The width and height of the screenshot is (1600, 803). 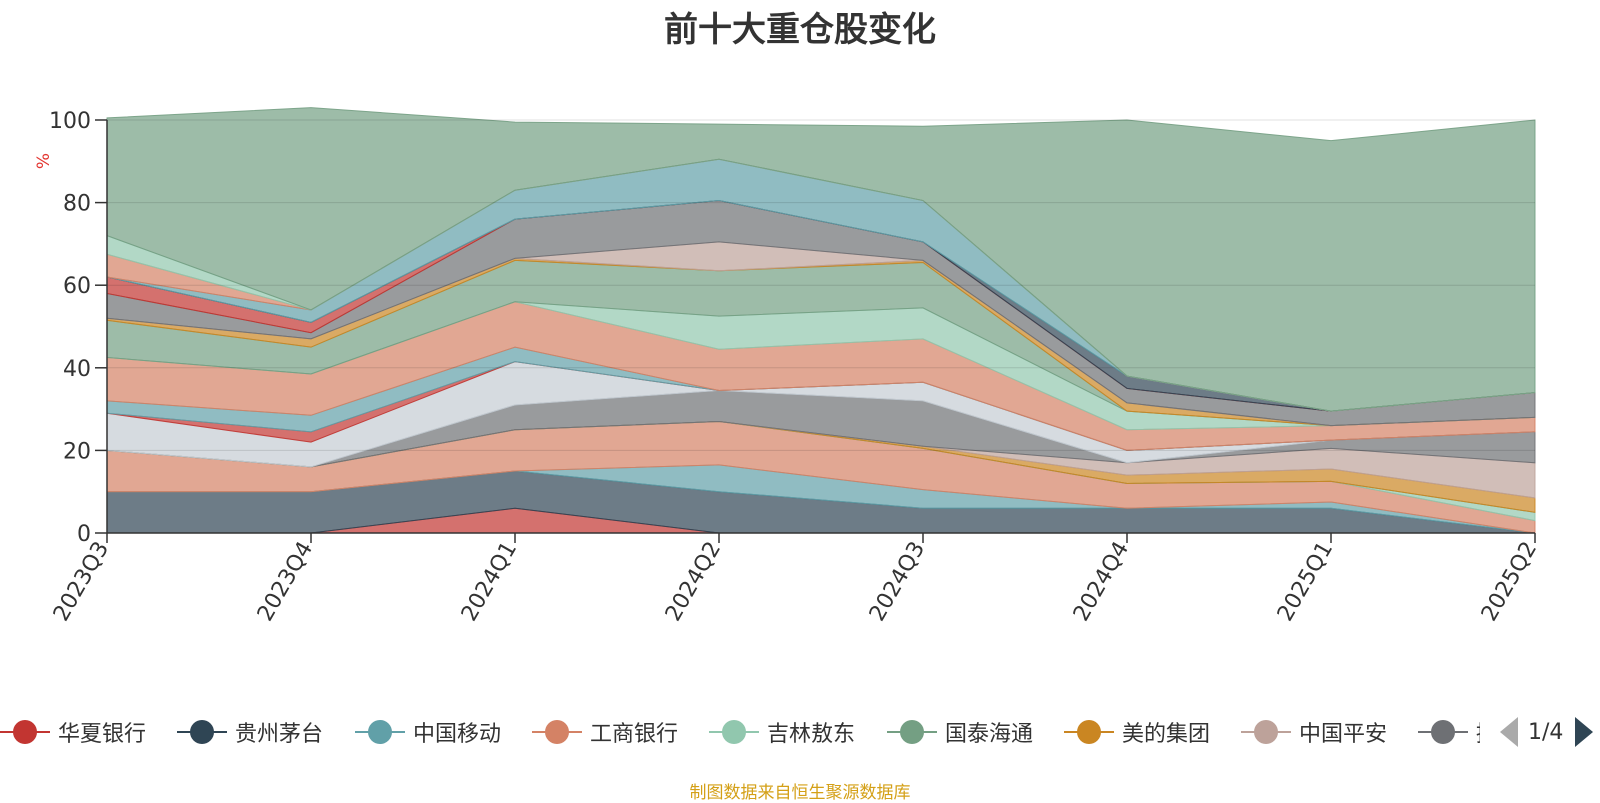 What do you see at coordinates (70, 121) in the screenshot?
I see `y-tick-label-5: 100` at bounding box center [70, 121].